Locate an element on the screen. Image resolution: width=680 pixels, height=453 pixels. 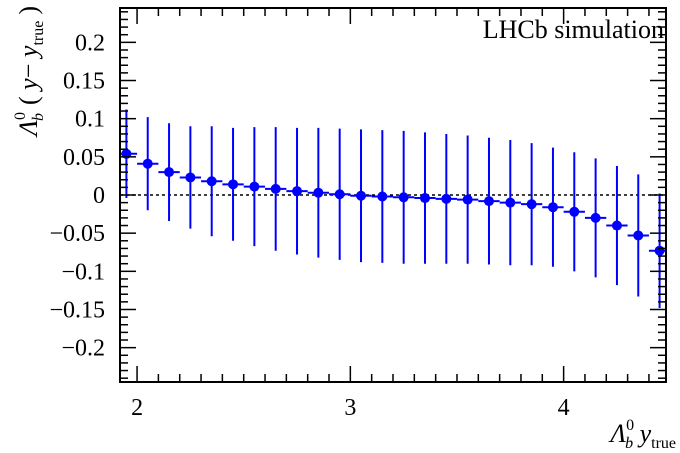
y-tick-label: −0.1 is located at coordinates (83, 272).